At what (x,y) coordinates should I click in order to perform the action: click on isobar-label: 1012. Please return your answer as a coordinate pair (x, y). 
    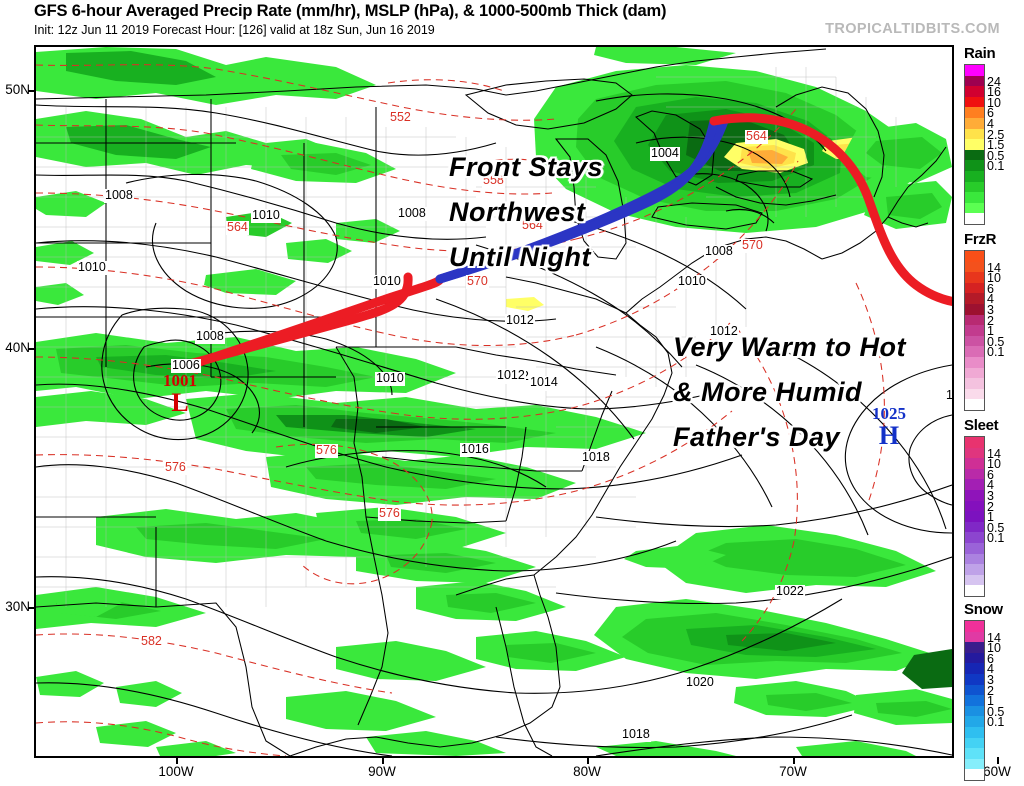
    Looking at the image, I should click on (520, 320).